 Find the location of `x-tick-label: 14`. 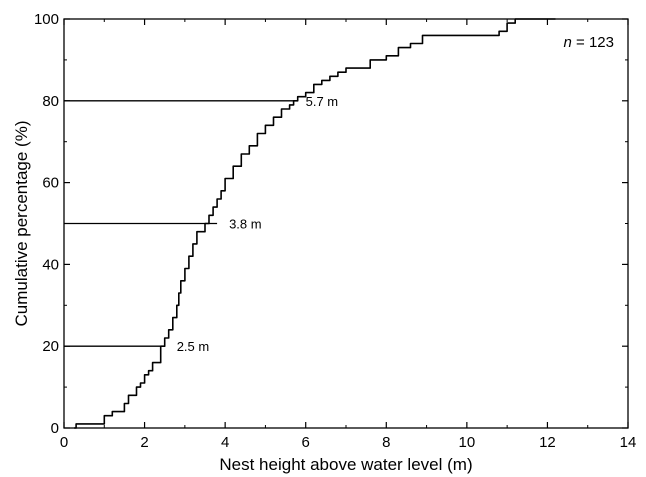

x-tick-label: 14 is located at coordinates (628, 442).